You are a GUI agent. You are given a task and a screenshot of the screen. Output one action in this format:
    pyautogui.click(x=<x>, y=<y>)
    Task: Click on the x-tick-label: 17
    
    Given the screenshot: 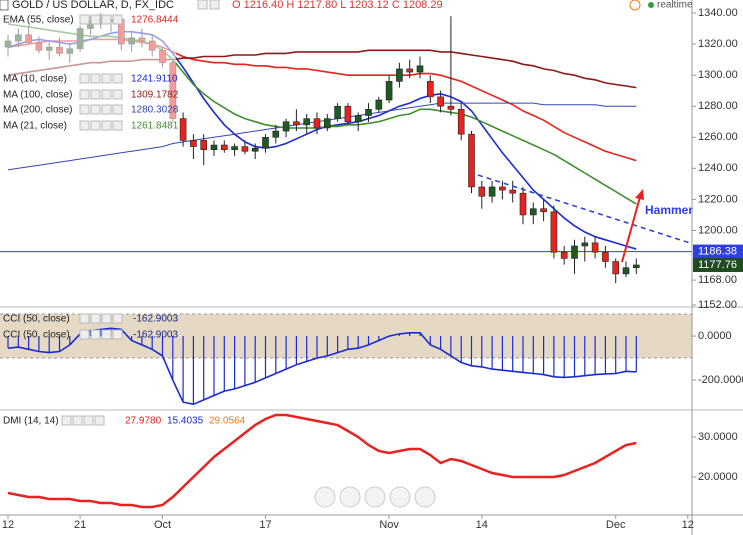 What is the action you would take?
    pyautogui.click(x=265, y=525)
    